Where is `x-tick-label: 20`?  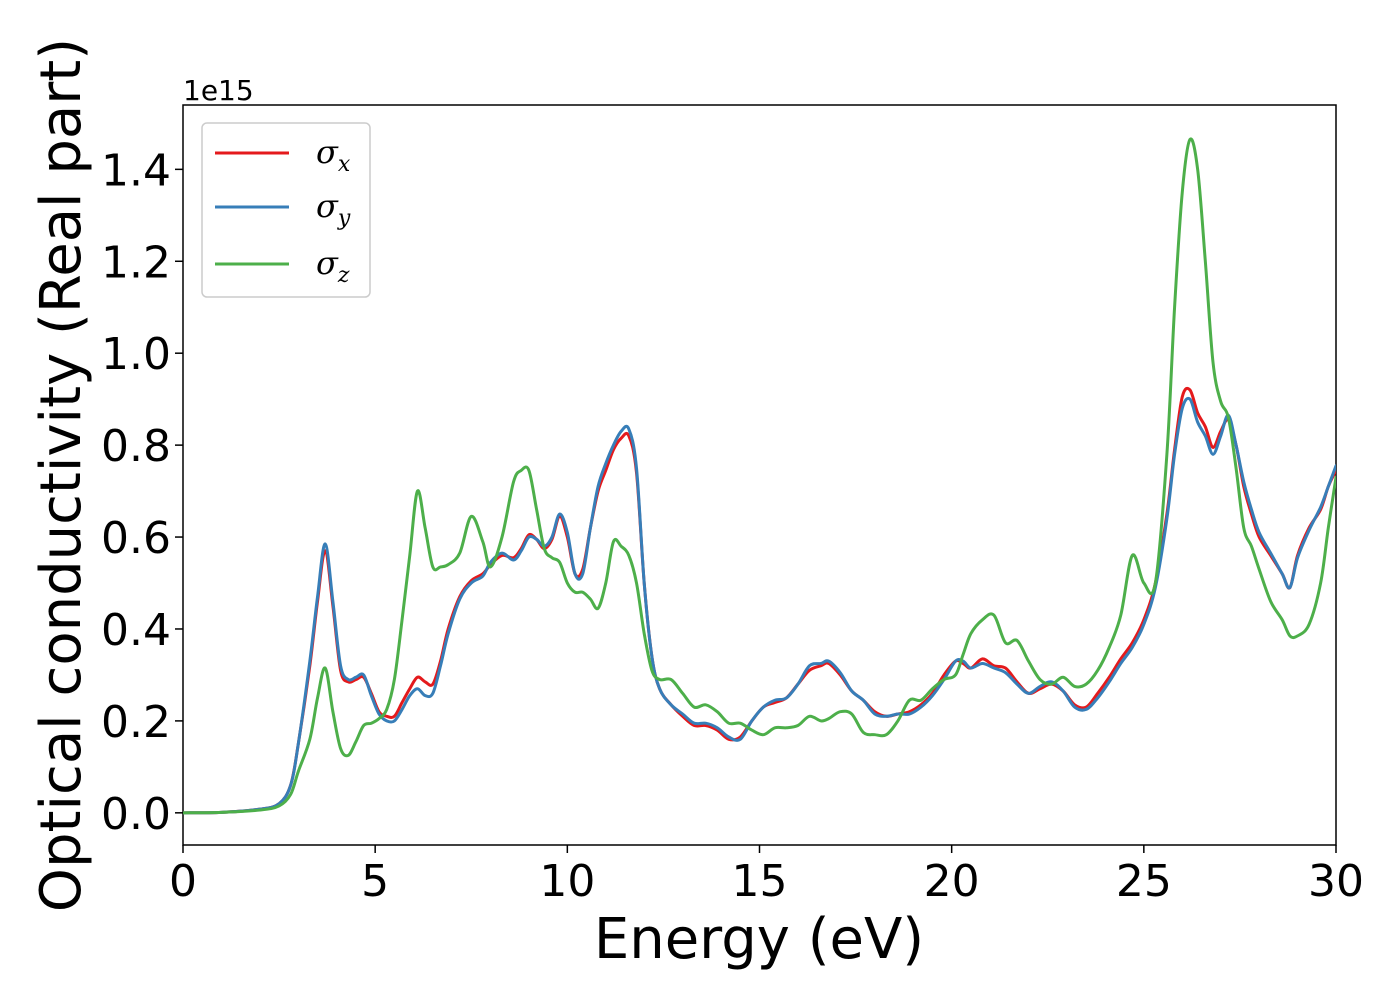 x-tick-label: 20 is located at coordinates (952, 881).